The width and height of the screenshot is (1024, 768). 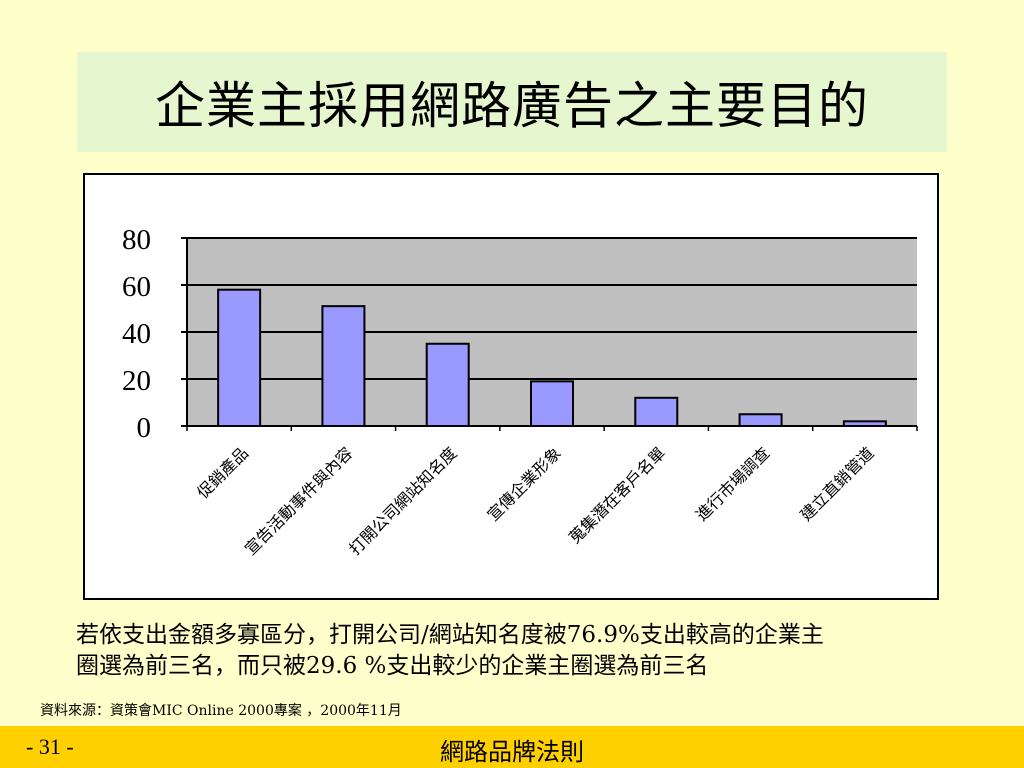 What do you see at coordinates (402, 500) in the screenshot?
I see `x-tick-label: 打開公司網站知名度` at bounding box center [402, 500].